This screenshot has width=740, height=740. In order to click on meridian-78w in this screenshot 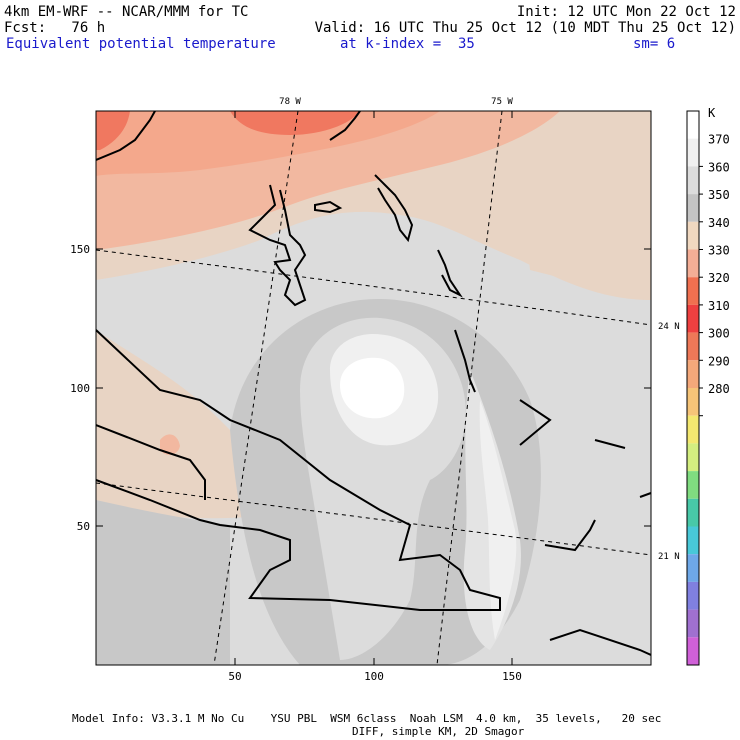, I will do `click(256, 388)`.